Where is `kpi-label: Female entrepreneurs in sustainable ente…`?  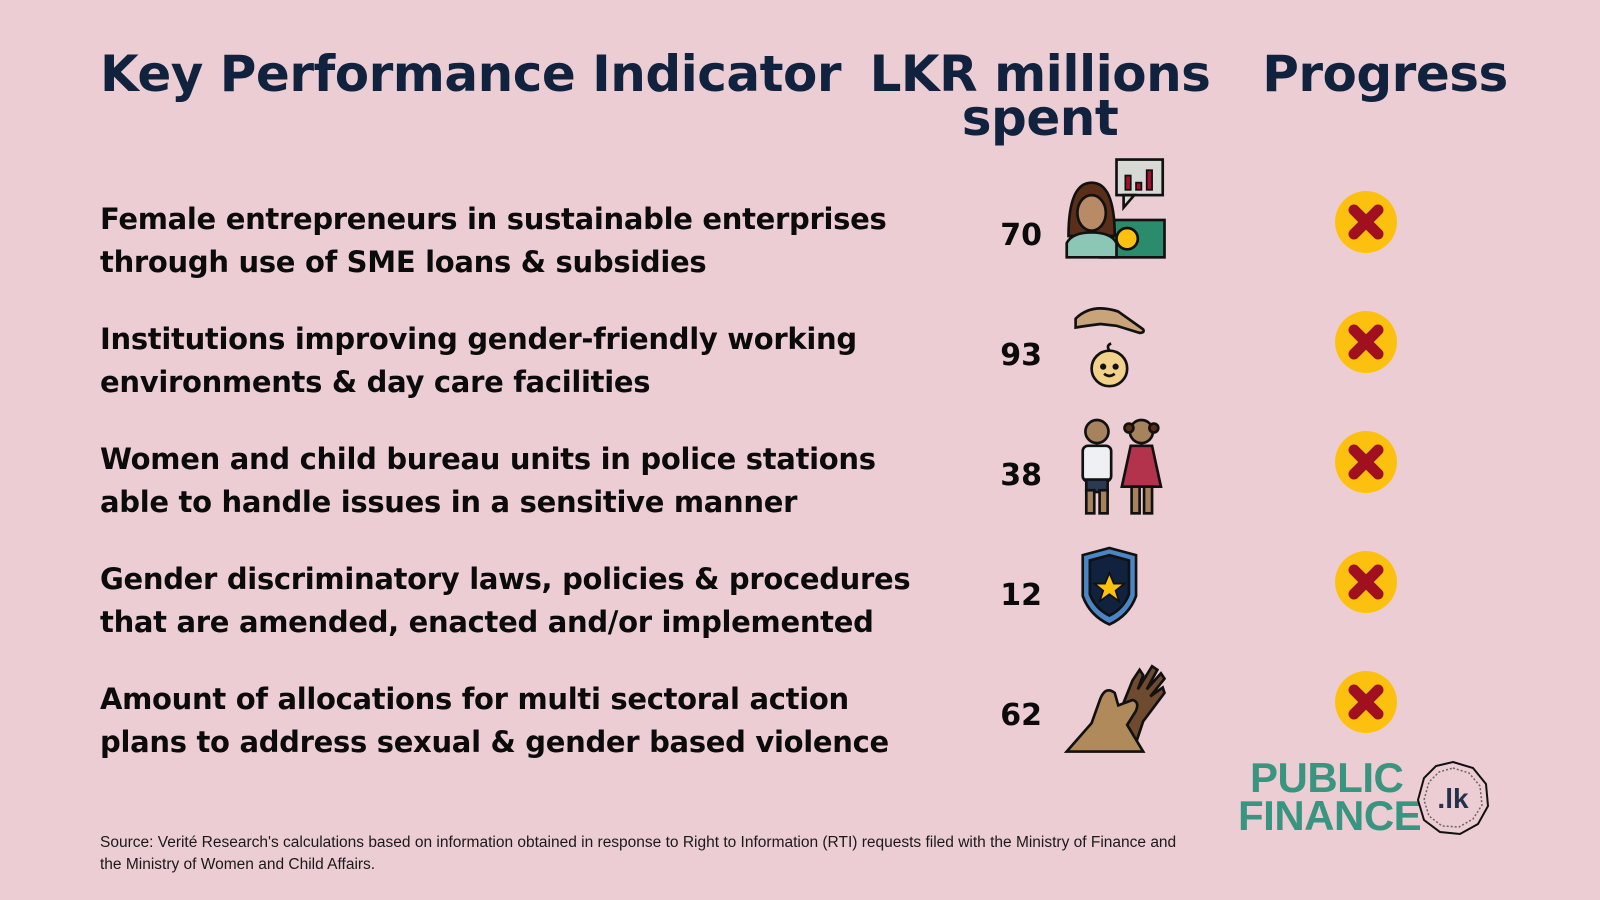
kpi-label: Female entrepreneurs in sustainable ente… is located at coordinates (520, 241).